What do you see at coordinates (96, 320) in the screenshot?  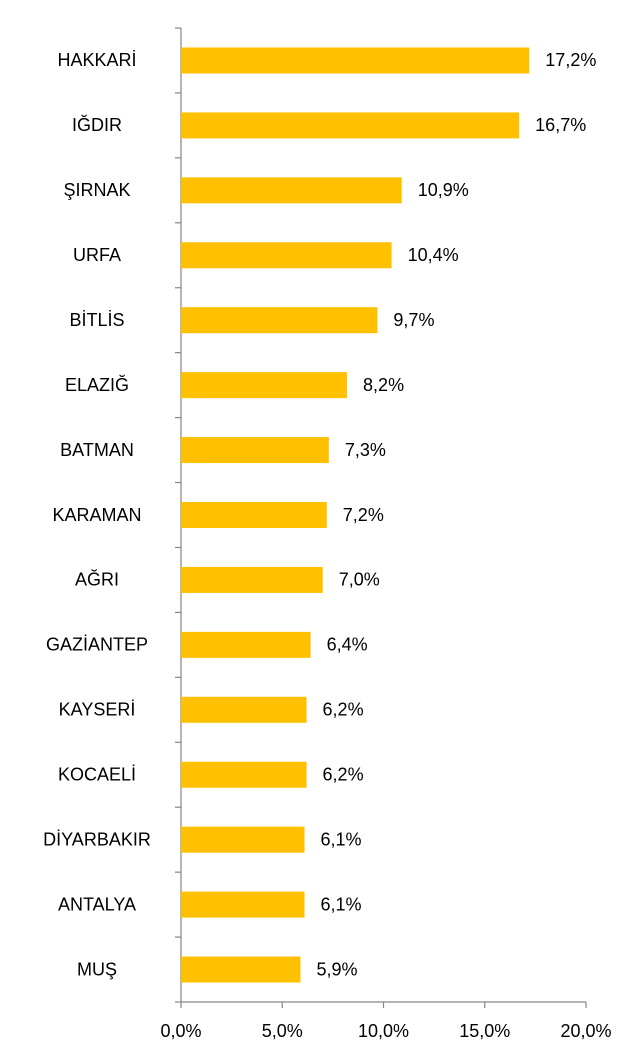 I see `y-tick-label: BİTLİS` at bounding box center [96, 320].